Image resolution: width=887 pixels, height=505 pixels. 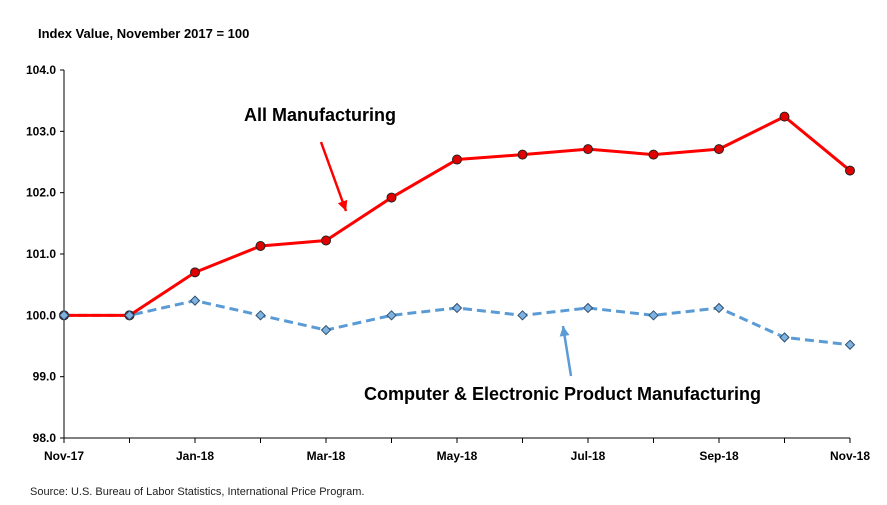 I want to click on x-tick-label: Jul-18, so click(x=588, y=456).